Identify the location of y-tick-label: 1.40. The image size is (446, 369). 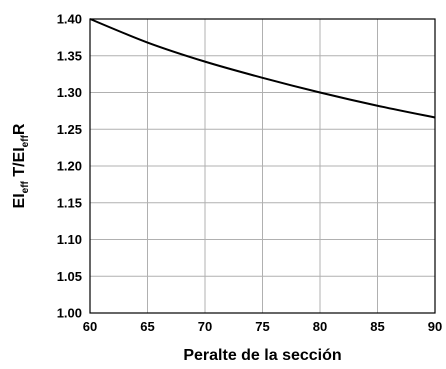
(69, 19).